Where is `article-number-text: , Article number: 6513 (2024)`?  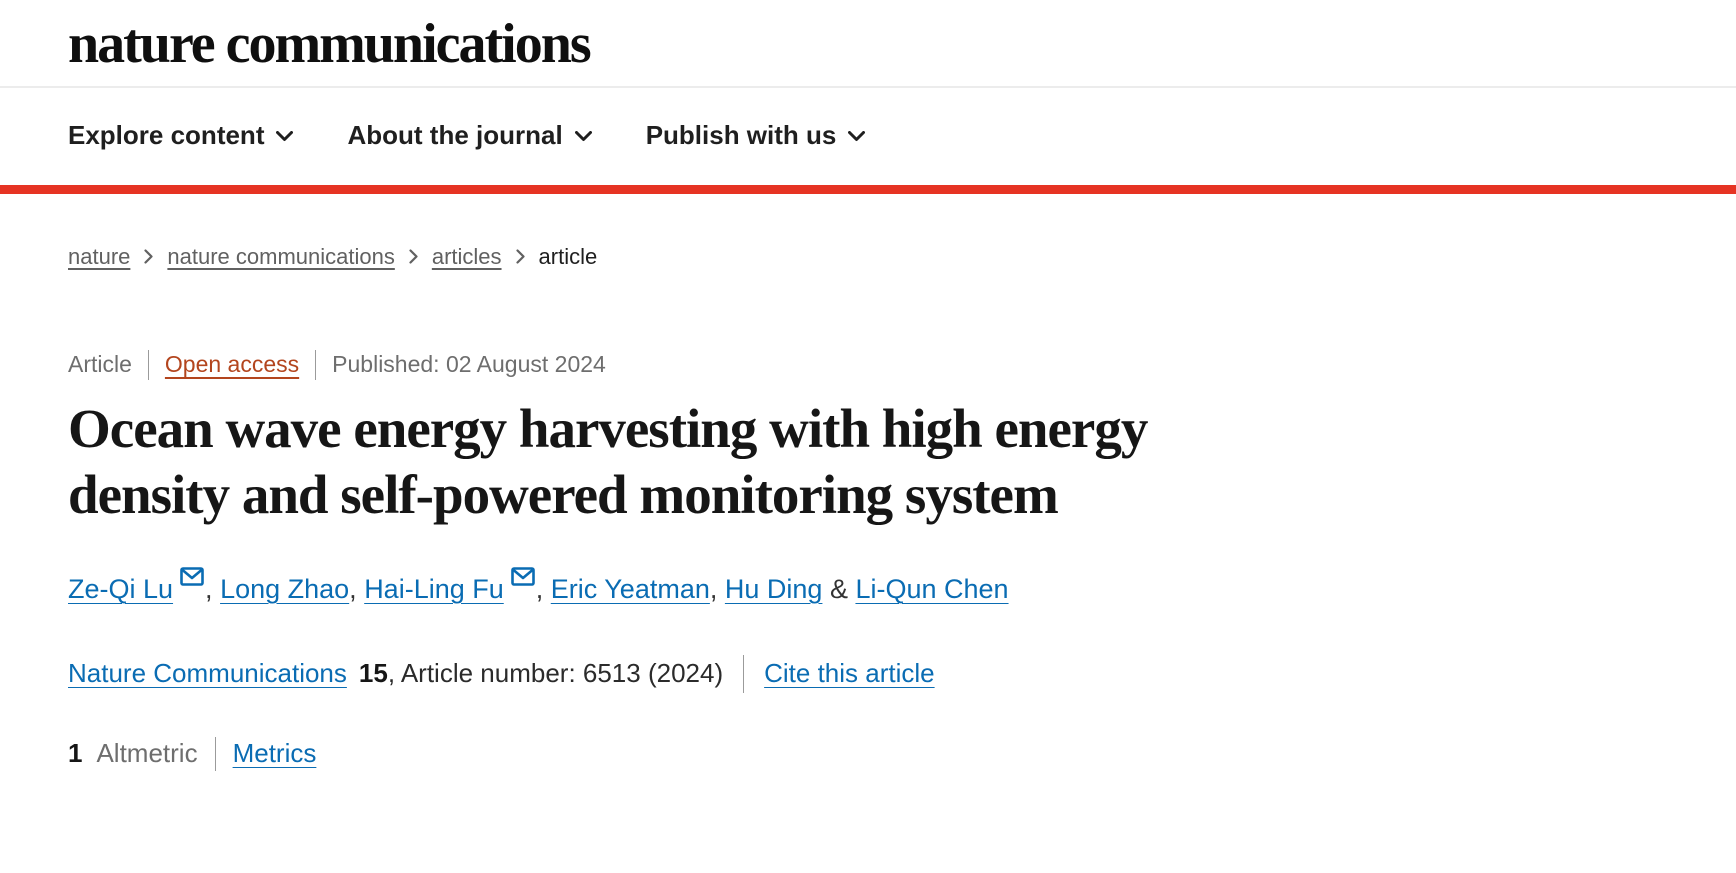
article-number-text: , Article number: 6513 (2024) is located at coordinates (555, 673).